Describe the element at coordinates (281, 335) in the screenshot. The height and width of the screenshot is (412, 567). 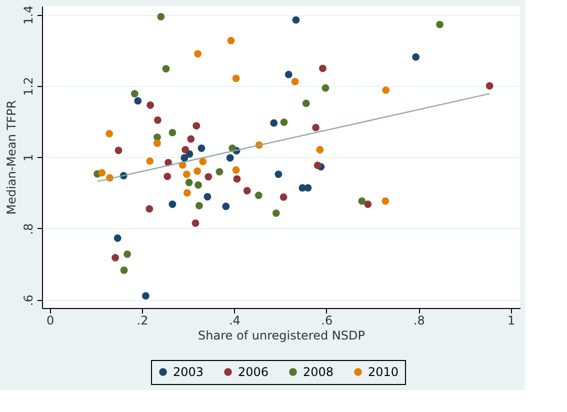
I see `x-axis-title: Share of unregistered NSDP` at that location.